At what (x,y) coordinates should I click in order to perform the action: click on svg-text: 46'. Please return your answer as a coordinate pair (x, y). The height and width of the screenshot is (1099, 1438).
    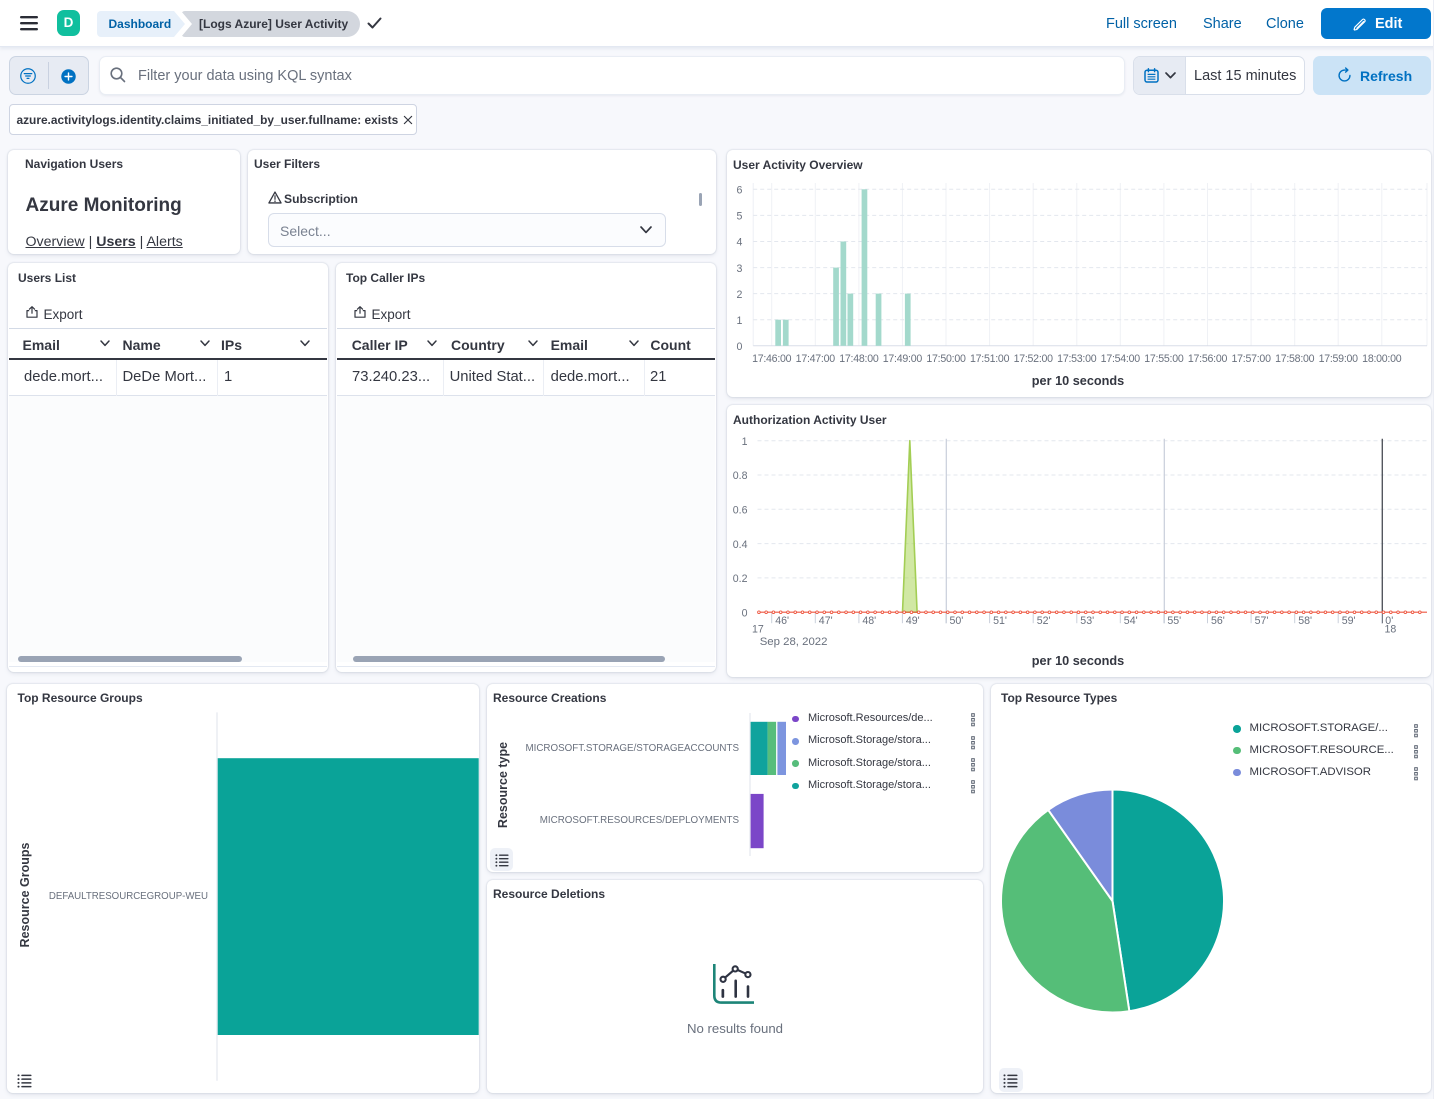
    Looking at the image, I should click on (782, 621).